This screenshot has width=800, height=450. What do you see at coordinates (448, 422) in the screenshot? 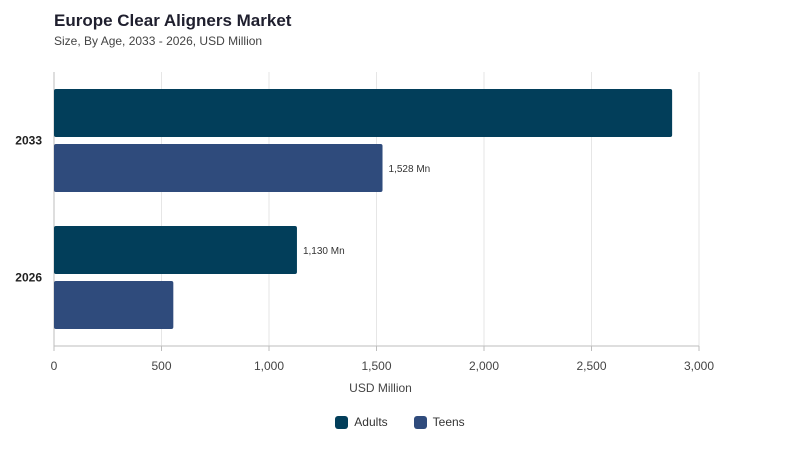
I see `legend-label-teens: Teens` at bounding box center [448, 422].